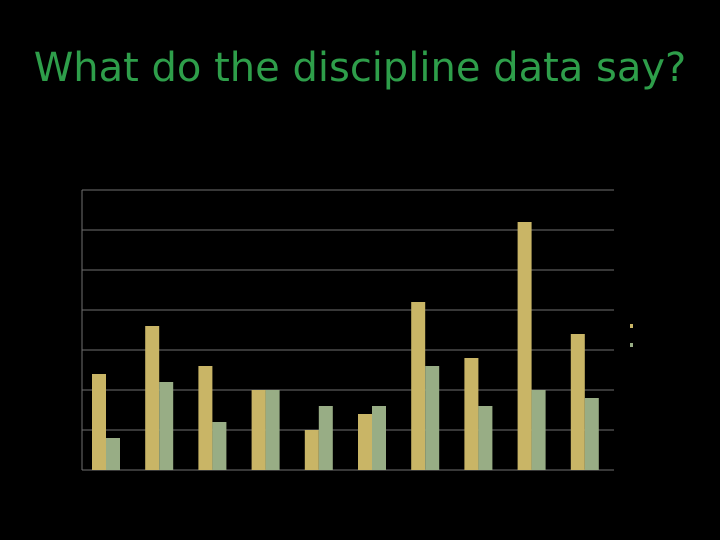 This screenshot has height=540, width=720. I want to click on legend, so click(631, 335).